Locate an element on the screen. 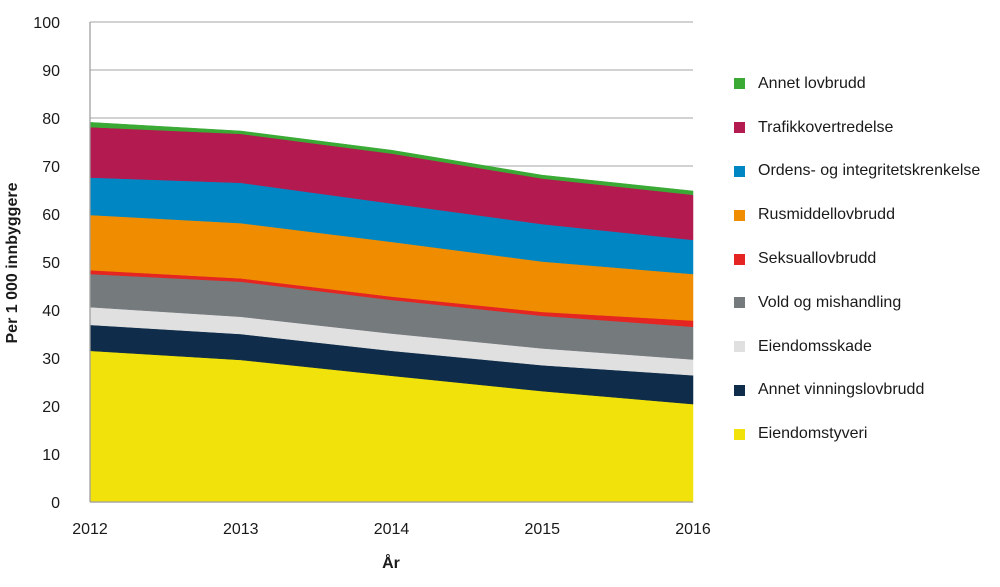 This screenshot has height=587, width=1000. legend-item: Rusmiddellovbrudd is located at coordinates (857, 215).